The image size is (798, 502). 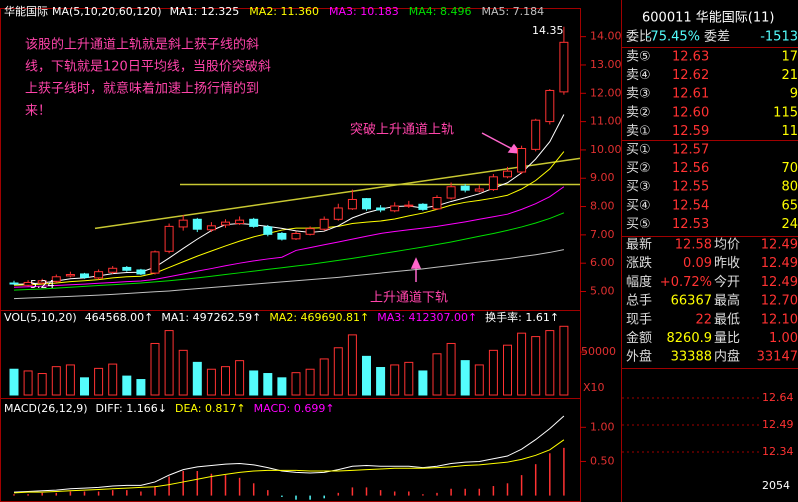 What do you see at coordinates (639, 37) in the screenshot?
I see `quote-label: 委比` at bounding box center [639, 37].